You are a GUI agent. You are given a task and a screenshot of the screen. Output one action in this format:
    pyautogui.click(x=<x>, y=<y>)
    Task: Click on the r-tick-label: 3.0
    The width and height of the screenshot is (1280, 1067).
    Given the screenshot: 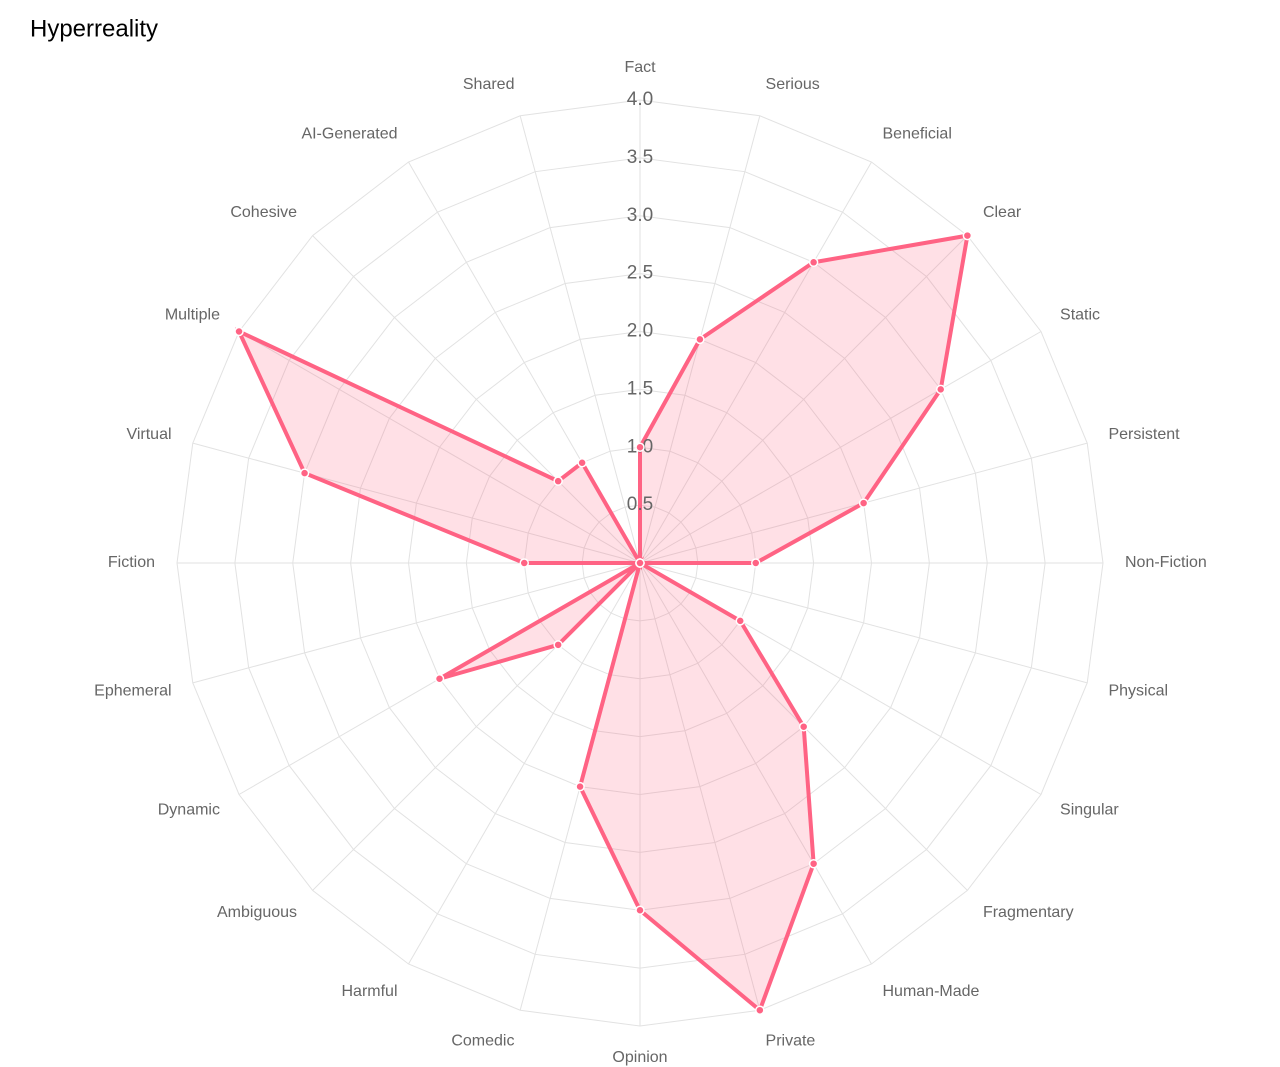 What is the action you would take?
    pyautogui.click(x=640, y=215)
    